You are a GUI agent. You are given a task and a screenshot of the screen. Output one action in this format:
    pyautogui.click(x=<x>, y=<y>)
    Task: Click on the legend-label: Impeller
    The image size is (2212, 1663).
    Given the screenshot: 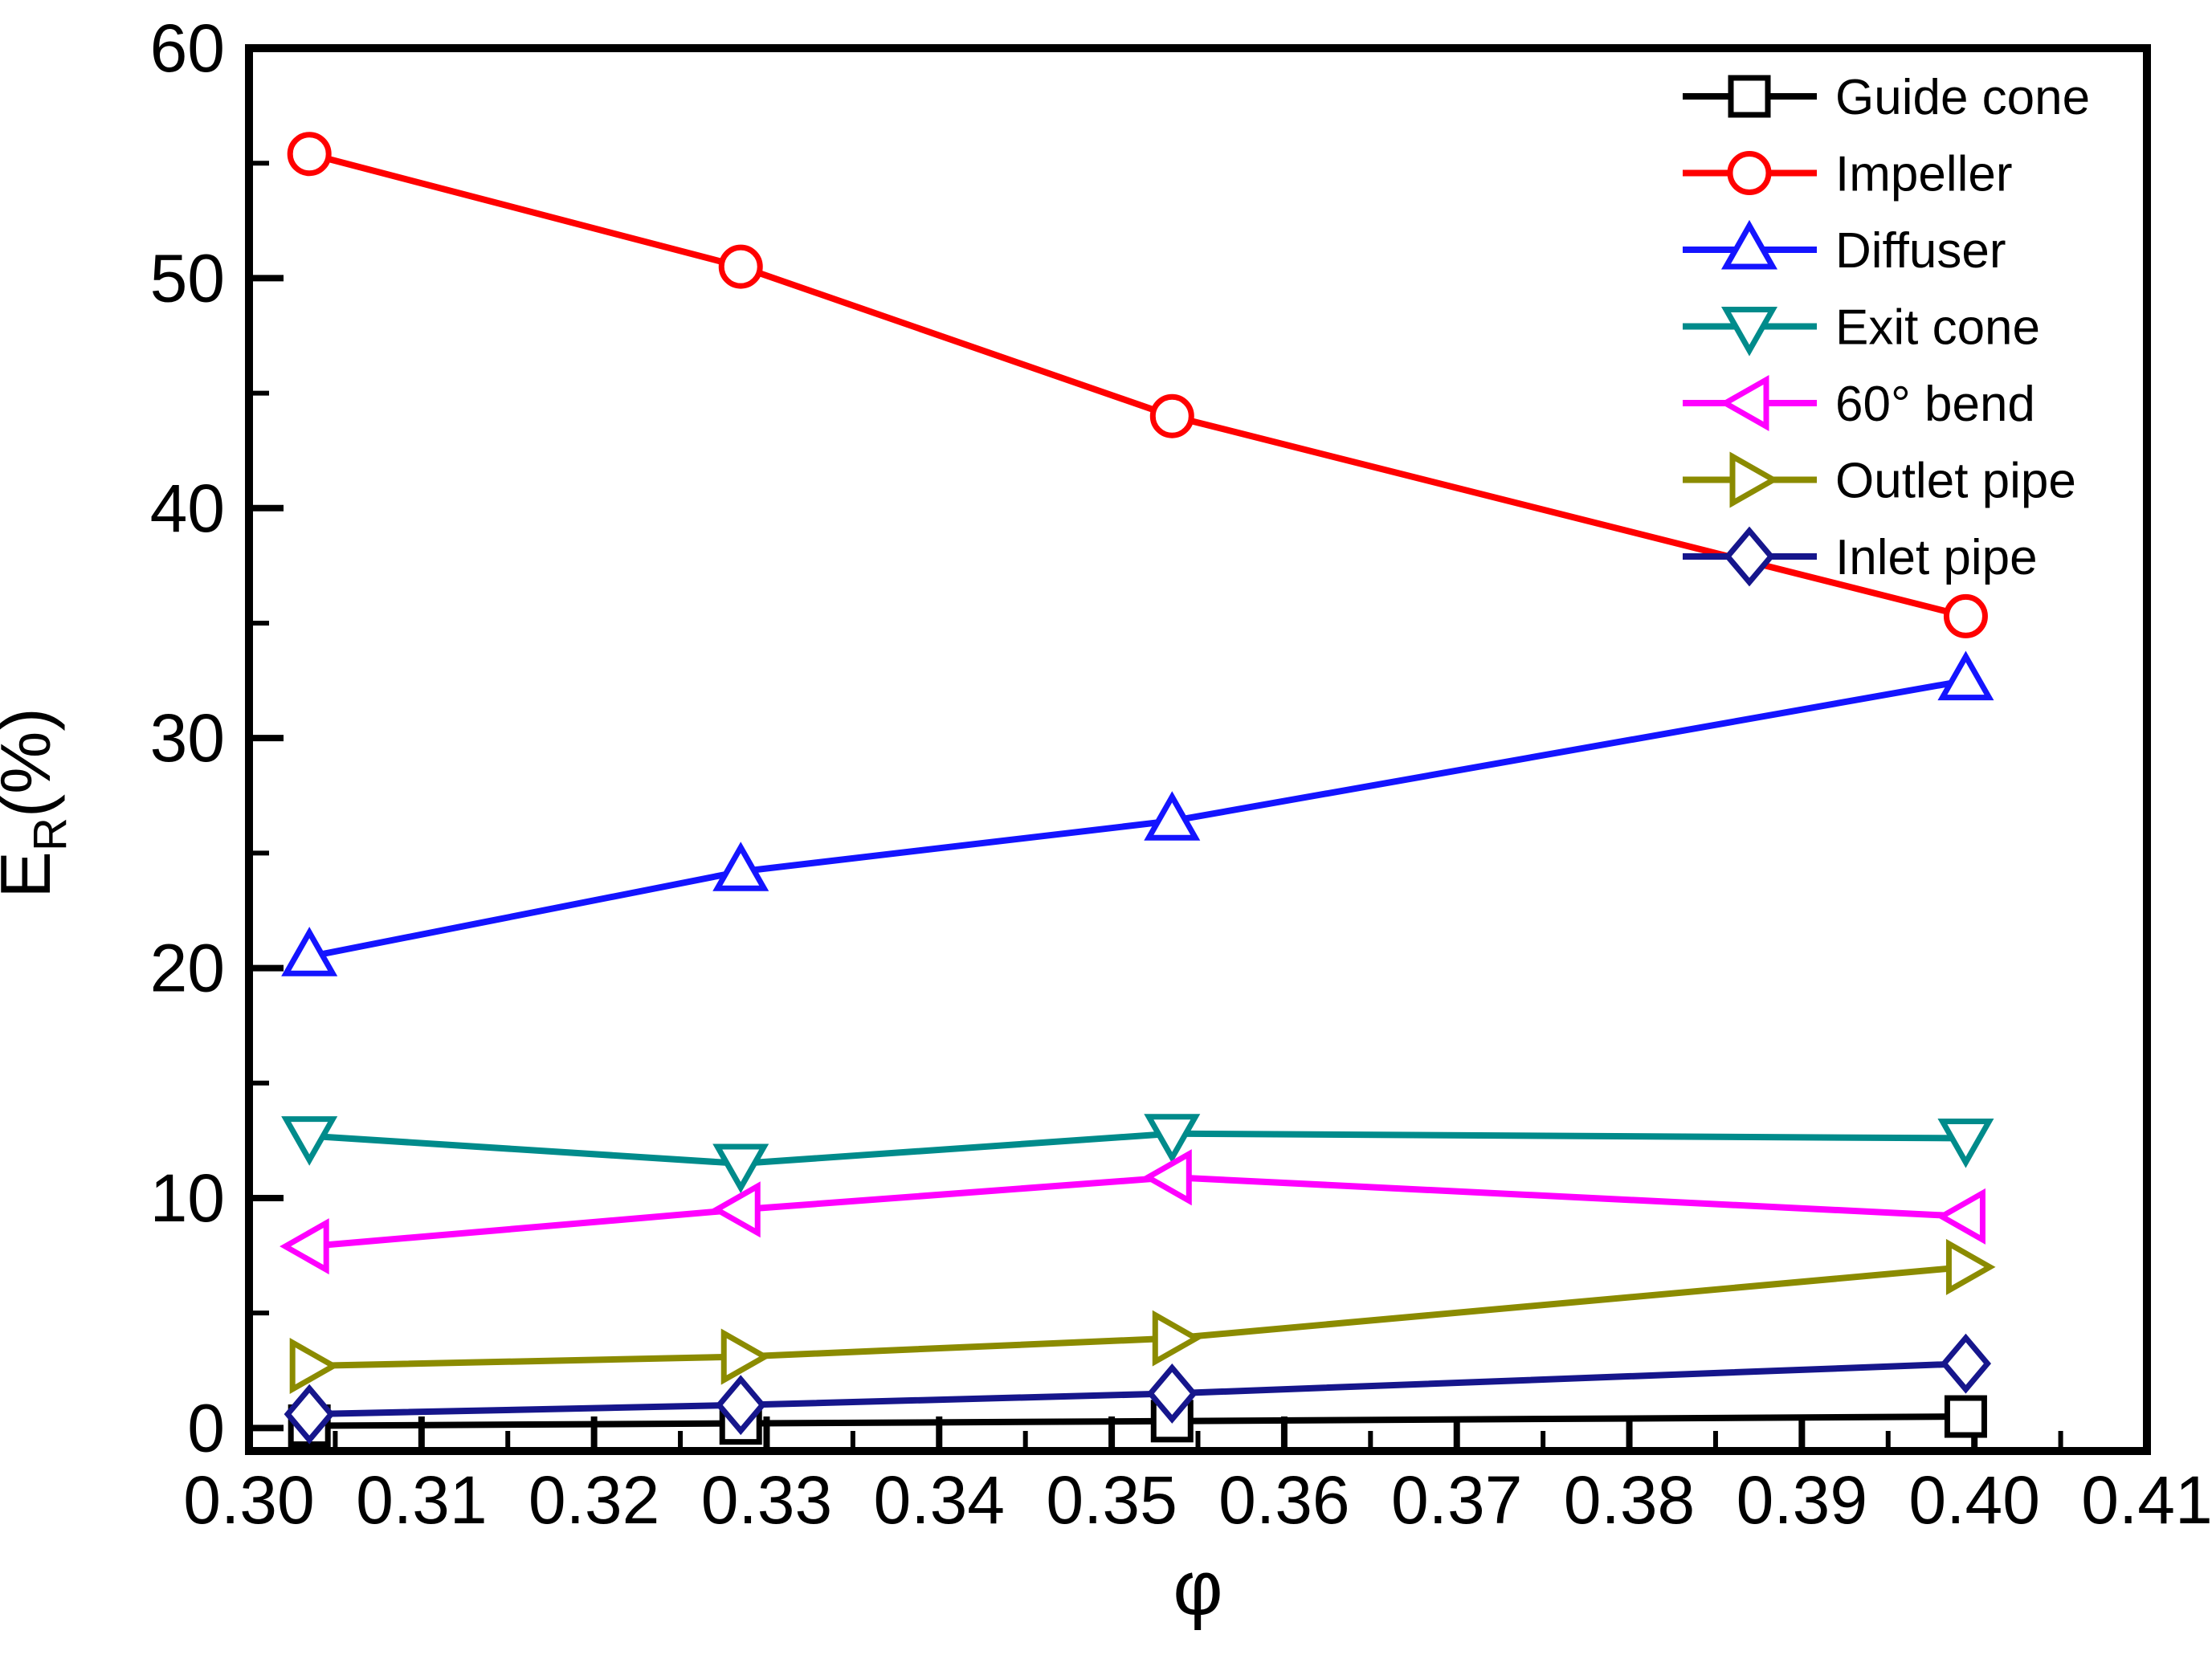 What is the action you would take?
    pyautogui.click(x=1924, y=174)
    